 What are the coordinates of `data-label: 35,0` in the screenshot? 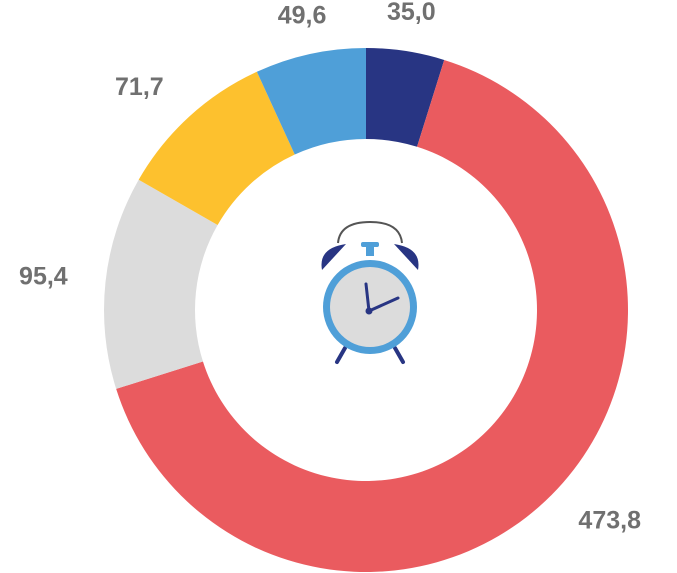 It's located at (411, 13).